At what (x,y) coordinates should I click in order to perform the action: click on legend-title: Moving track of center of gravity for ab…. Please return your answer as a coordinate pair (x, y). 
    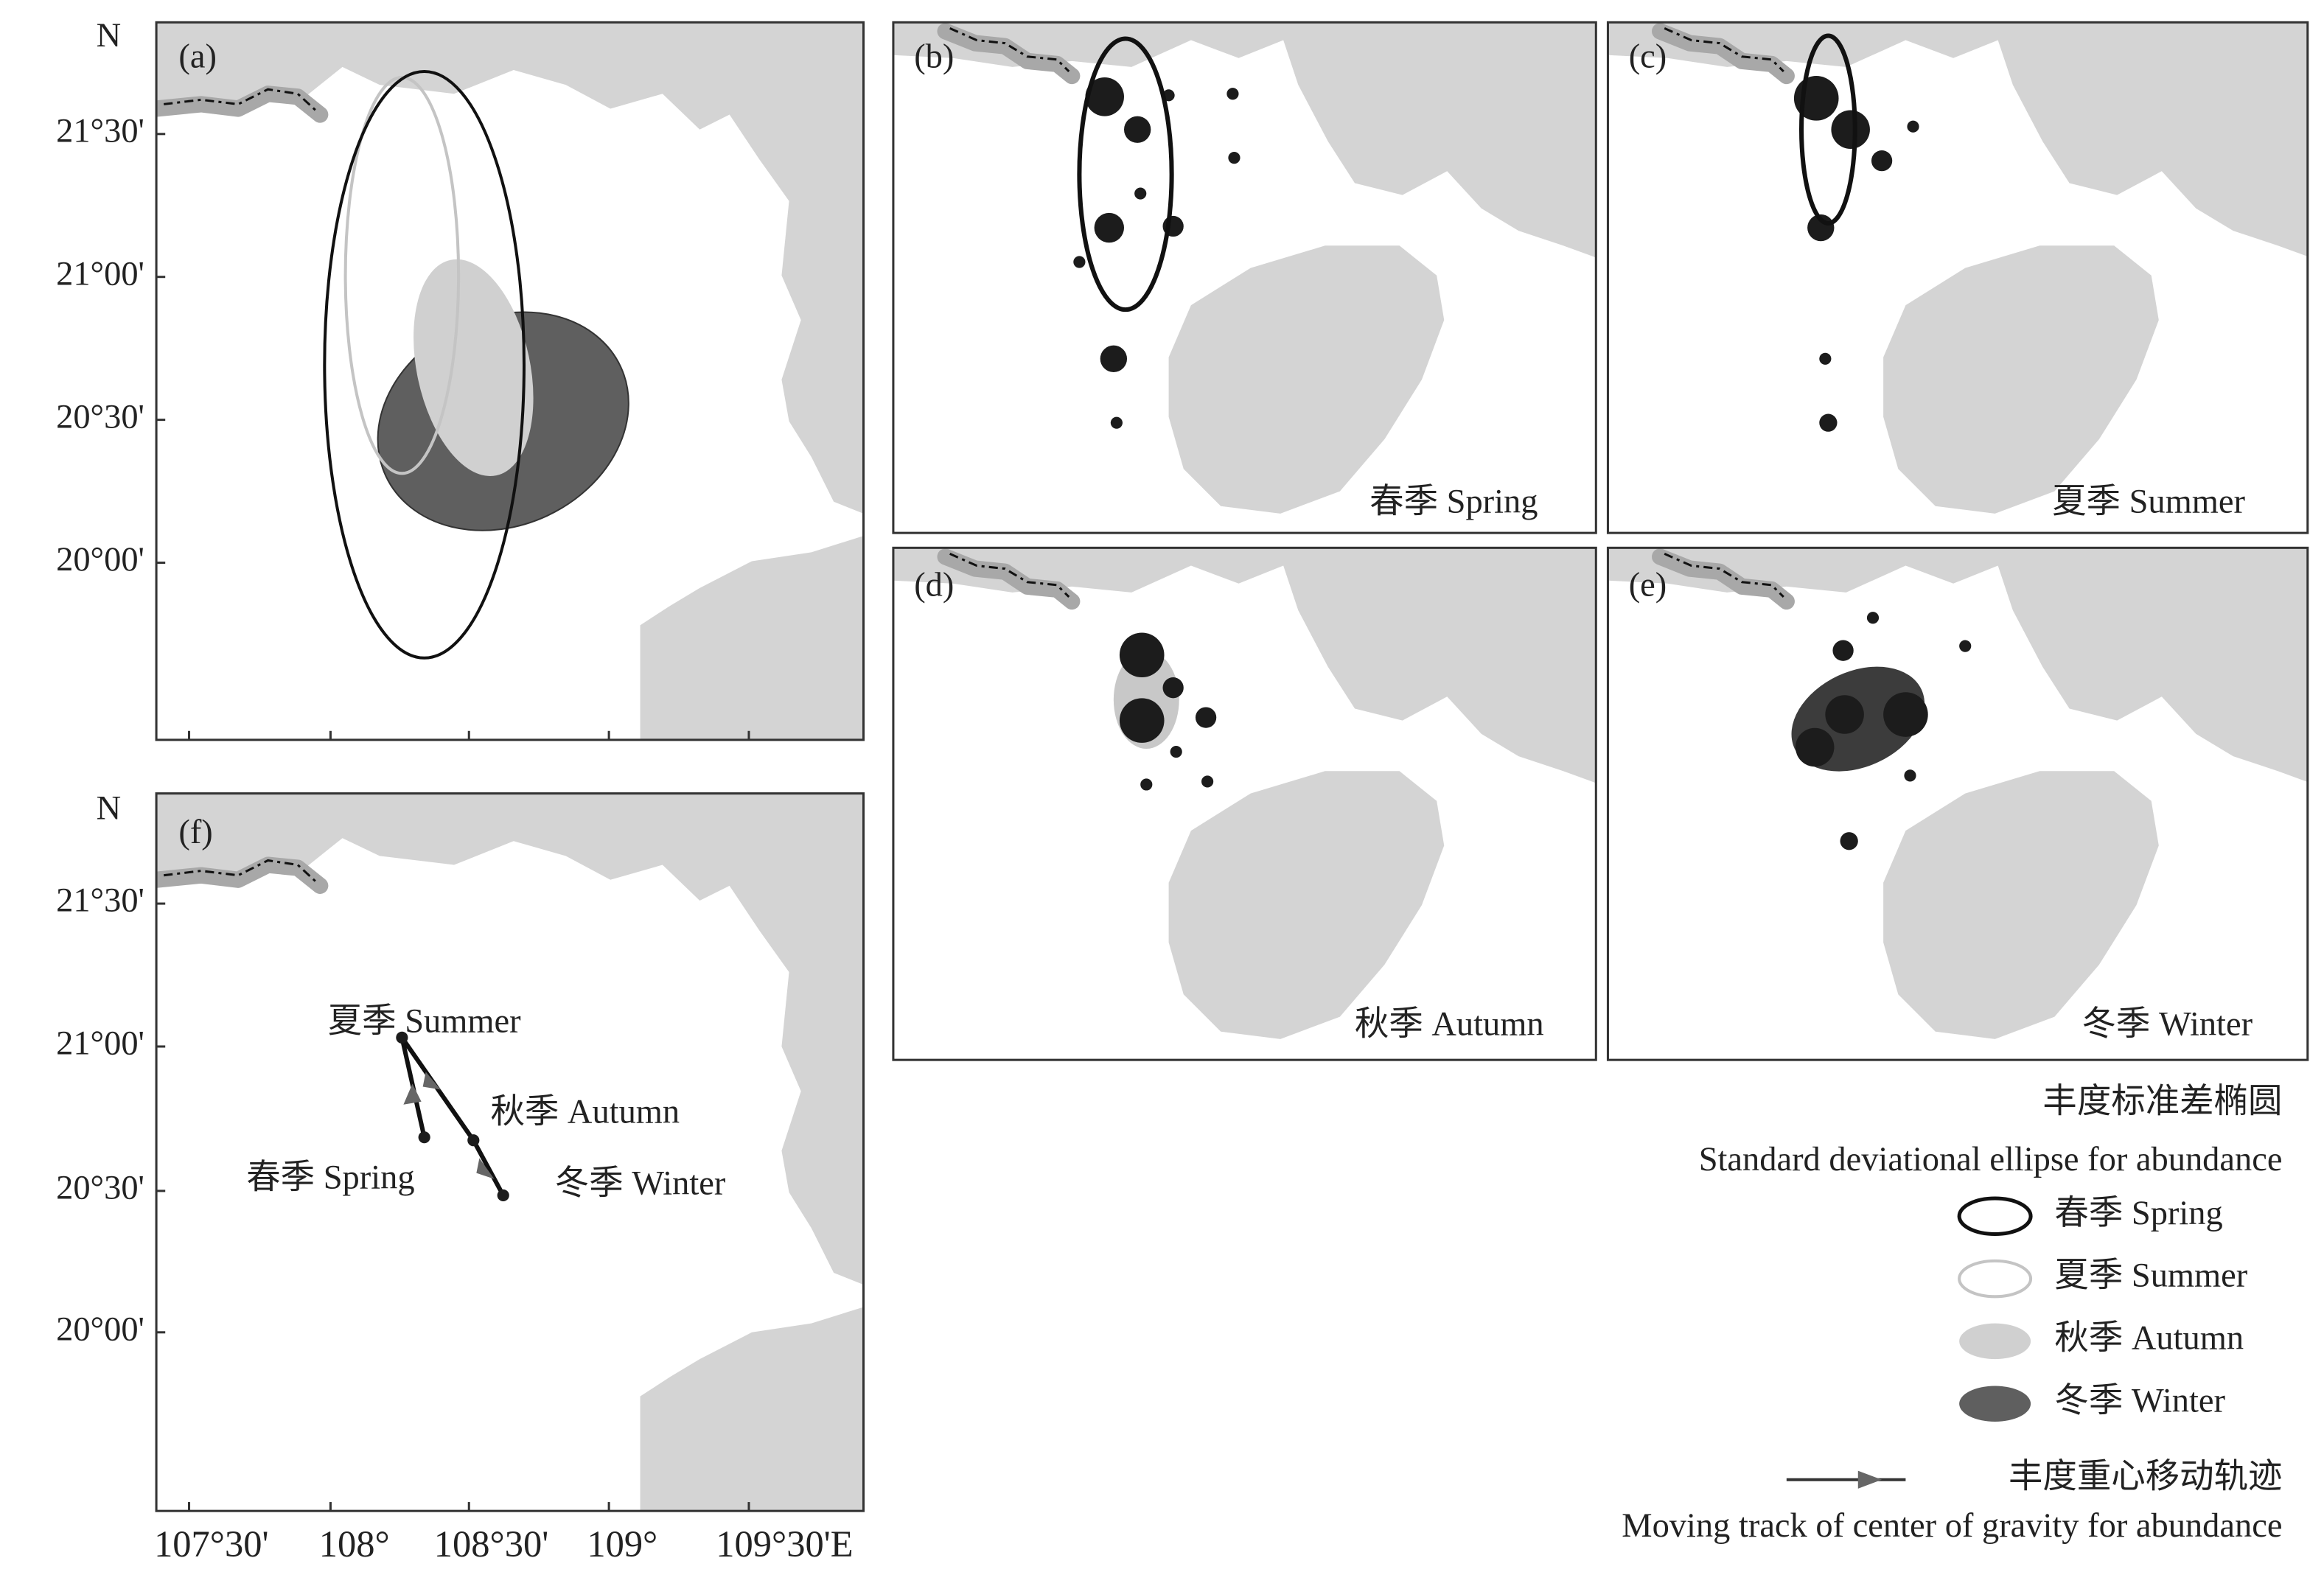
    Looking at the image, I should click on (1952, 1526).